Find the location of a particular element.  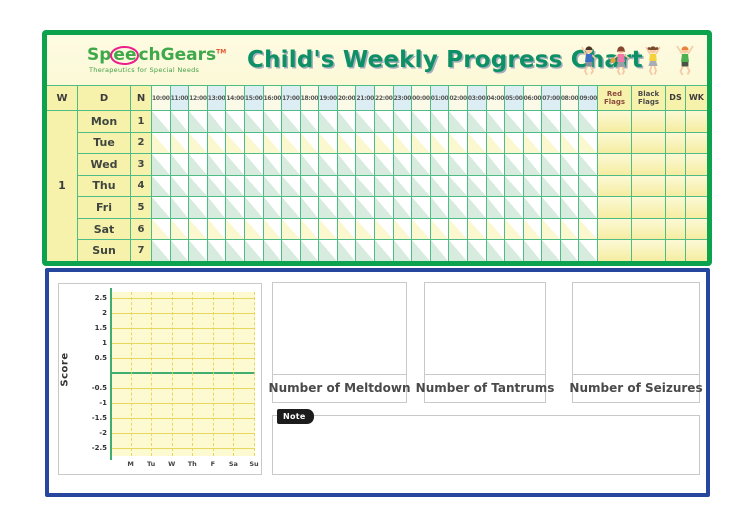

note-input-area is located at coordinates (486, 445).